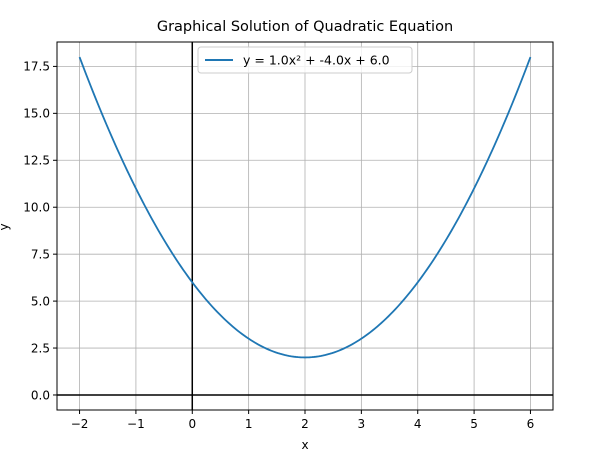 The image size is (606, 456). Describe the element at coordinates (36, 161) in the screenshot. I see `y-tick-label: 12.5` at that location.